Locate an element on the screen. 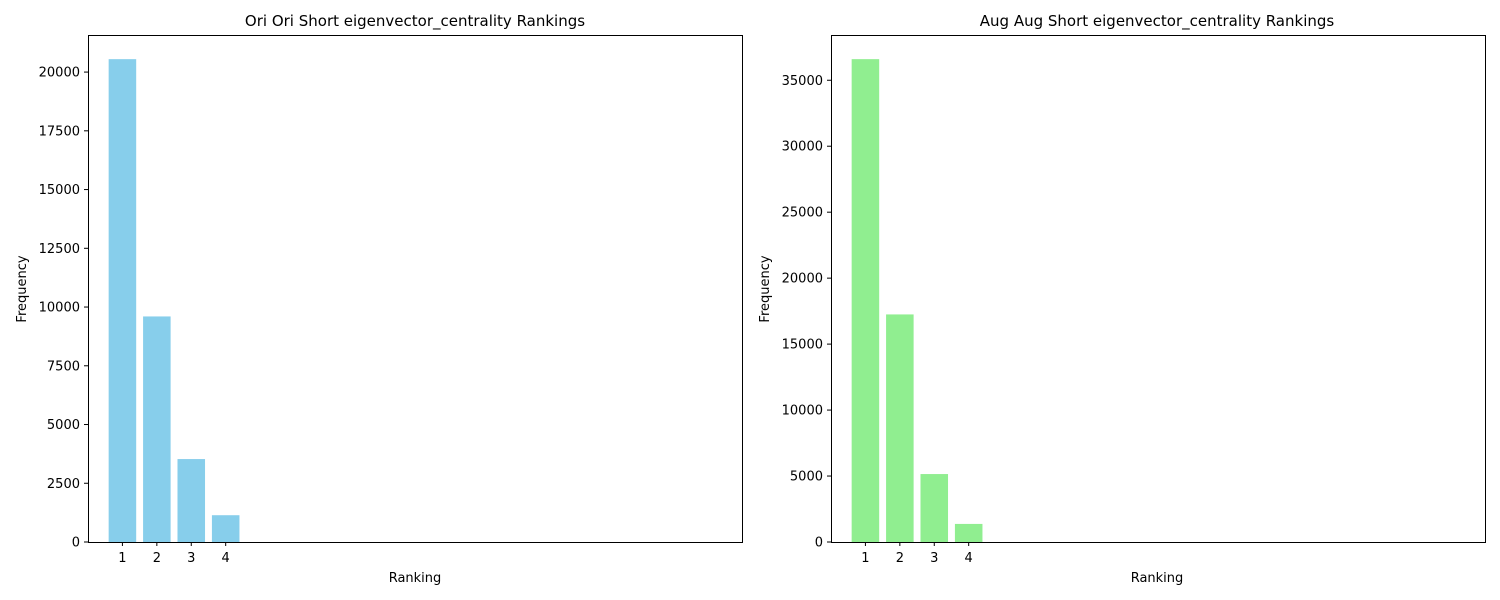 This screenshot has height=600, width=1500. y-tick-label: 35000 is located at coordinates (802, 81).